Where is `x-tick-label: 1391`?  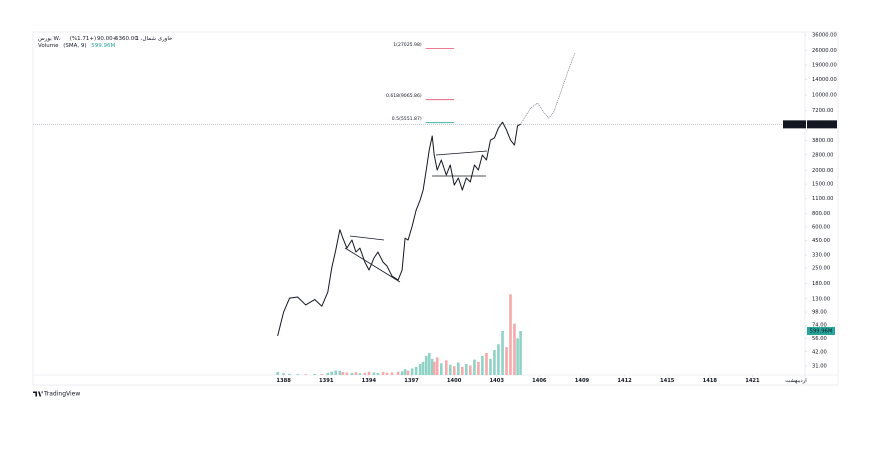
x-tick-label: 1391 is located at coordinates (326, 381).